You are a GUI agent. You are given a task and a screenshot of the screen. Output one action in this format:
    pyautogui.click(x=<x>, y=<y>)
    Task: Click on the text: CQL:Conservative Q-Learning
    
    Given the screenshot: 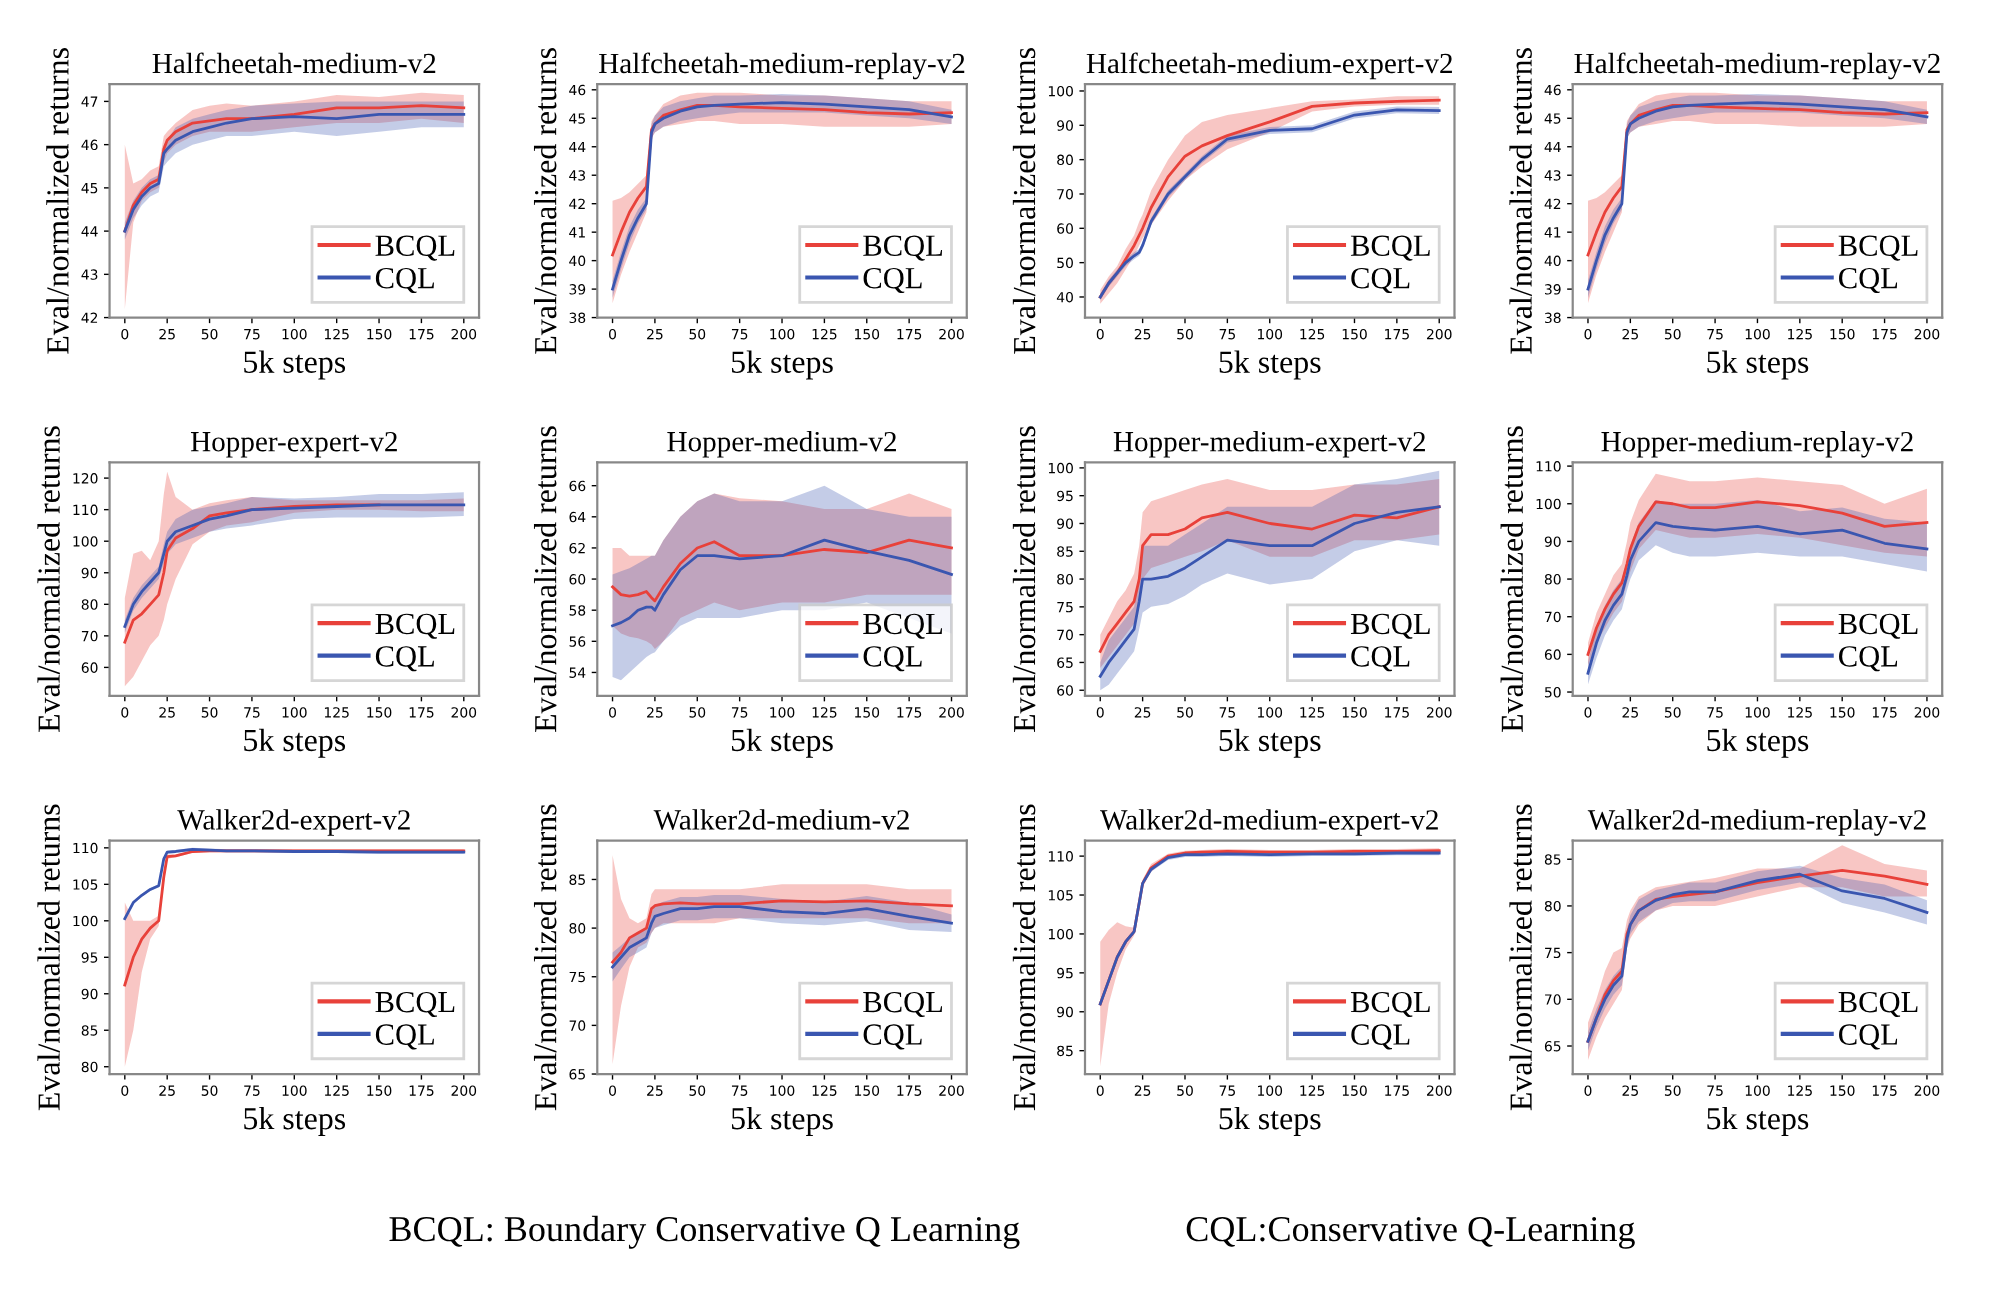 What is the action you would take?
    pyautogui.click(x=1410, y=1233)
    